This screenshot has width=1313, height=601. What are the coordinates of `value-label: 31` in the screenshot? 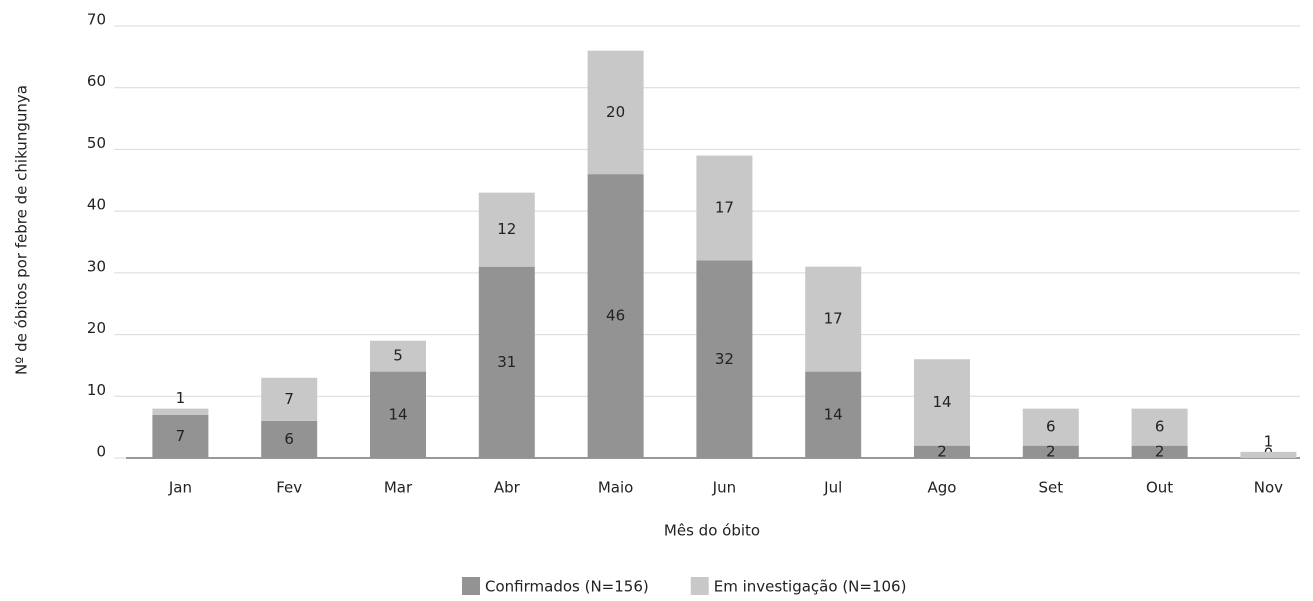 It's located at (506, 362).